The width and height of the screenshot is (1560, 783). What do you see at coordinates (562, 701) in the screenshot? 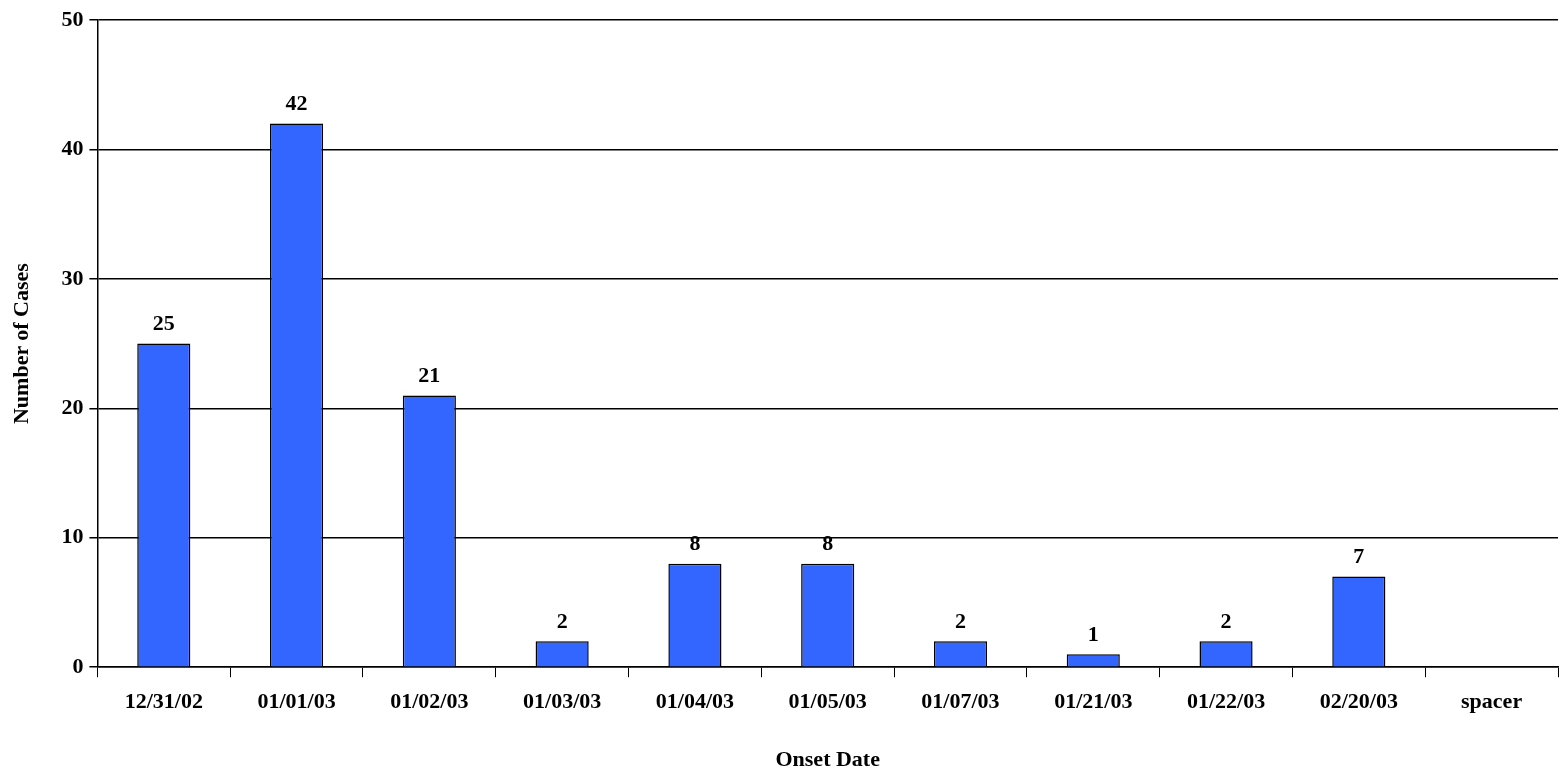
I see `x-tick-label: 01/03/03` at bounding box center [562, 701].